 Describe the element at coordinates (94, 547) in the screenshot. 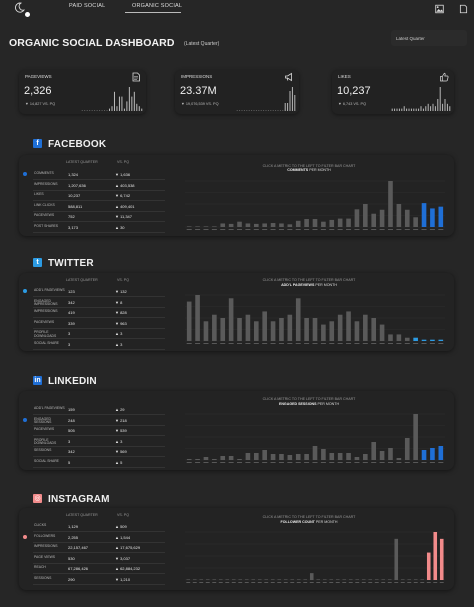

I see `metric-row: IMPRESSIONS 22,157,467 ▲ 17,675,629` at that location.